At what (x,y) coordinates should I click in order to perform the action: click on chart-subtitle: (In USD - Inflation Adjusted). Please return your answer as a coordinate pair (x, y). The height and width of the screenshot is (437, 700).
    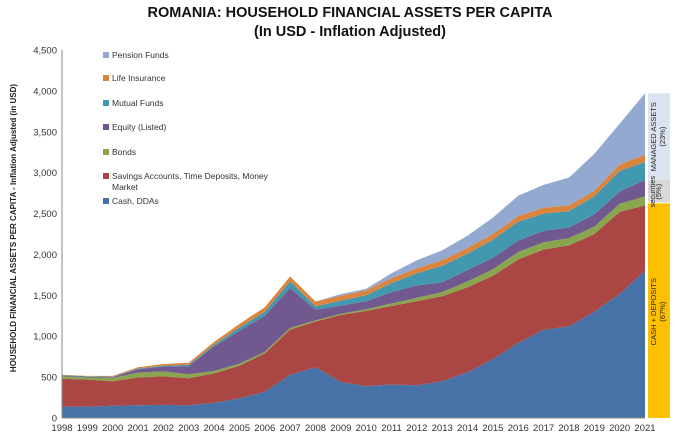
    Looking at the image, I should click on (350, 32).